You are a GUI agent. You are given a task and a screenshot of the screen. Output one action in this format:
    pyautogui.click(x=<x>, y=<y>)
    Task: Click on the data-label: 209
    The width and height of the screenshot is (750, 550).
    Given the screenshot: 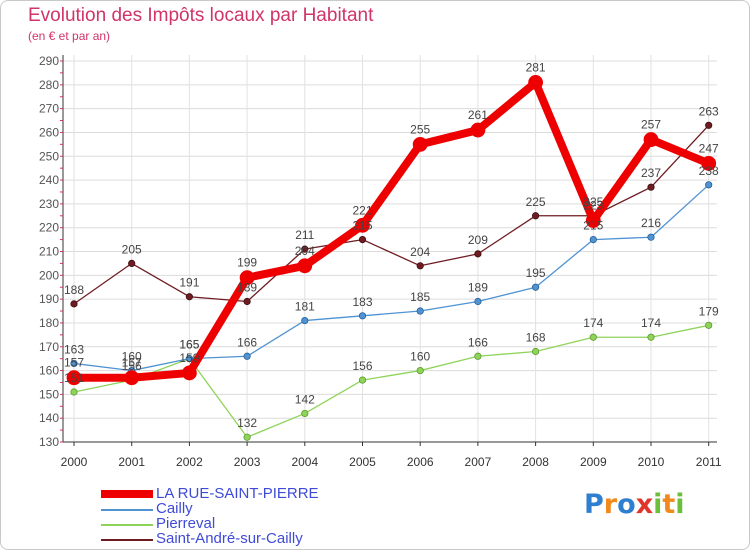 What is the action you would take?
    pyautogui.click(x=478, y=240)
    